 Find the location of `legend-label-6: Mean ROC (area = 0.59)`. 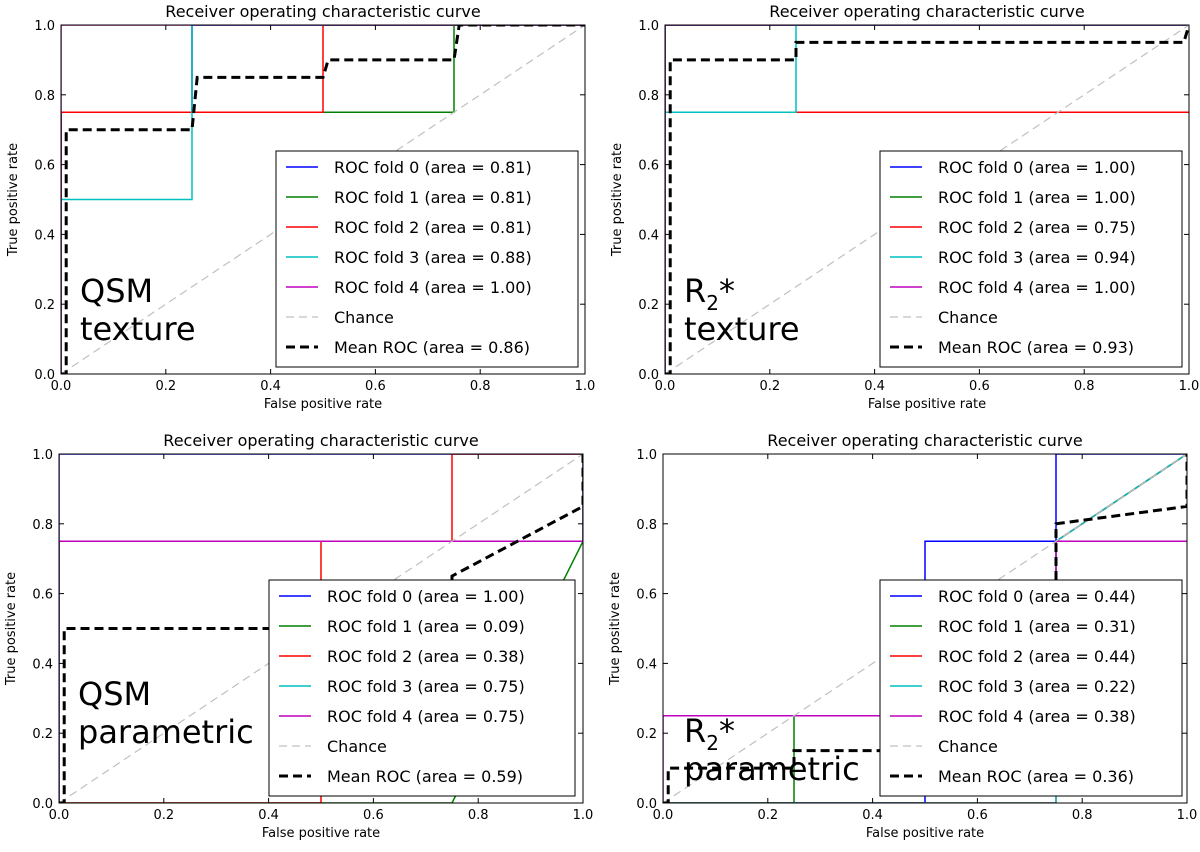

legend-label-6: Mean ROC (area = 0.59) is located at coordinates (425, 776).